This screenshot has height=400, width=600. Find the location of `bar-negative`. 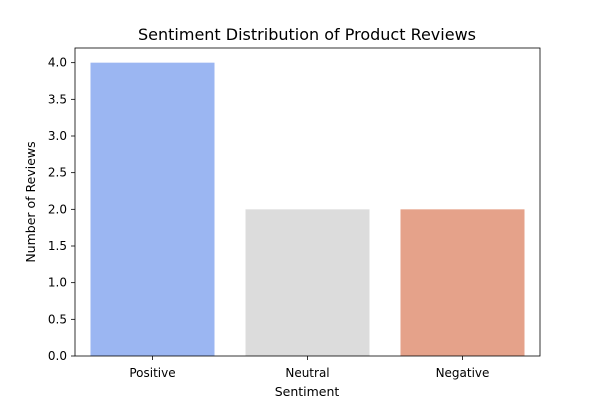

bar-negative is located at coordinates (462, 282).